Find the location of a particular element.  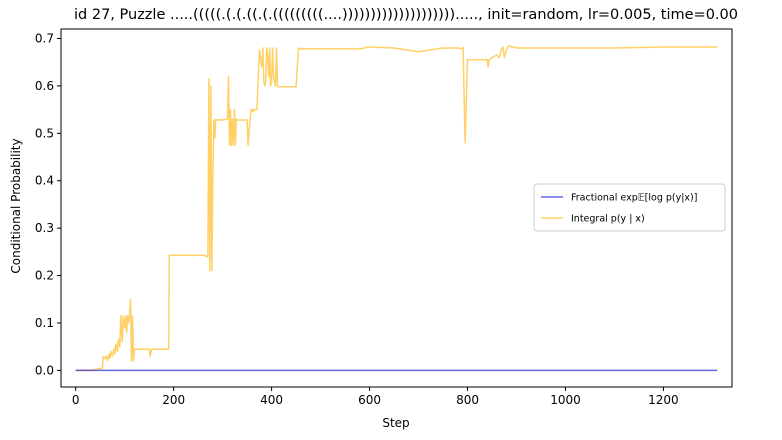

y-tick-label: 0.0 is located at coordinates (44, 370).